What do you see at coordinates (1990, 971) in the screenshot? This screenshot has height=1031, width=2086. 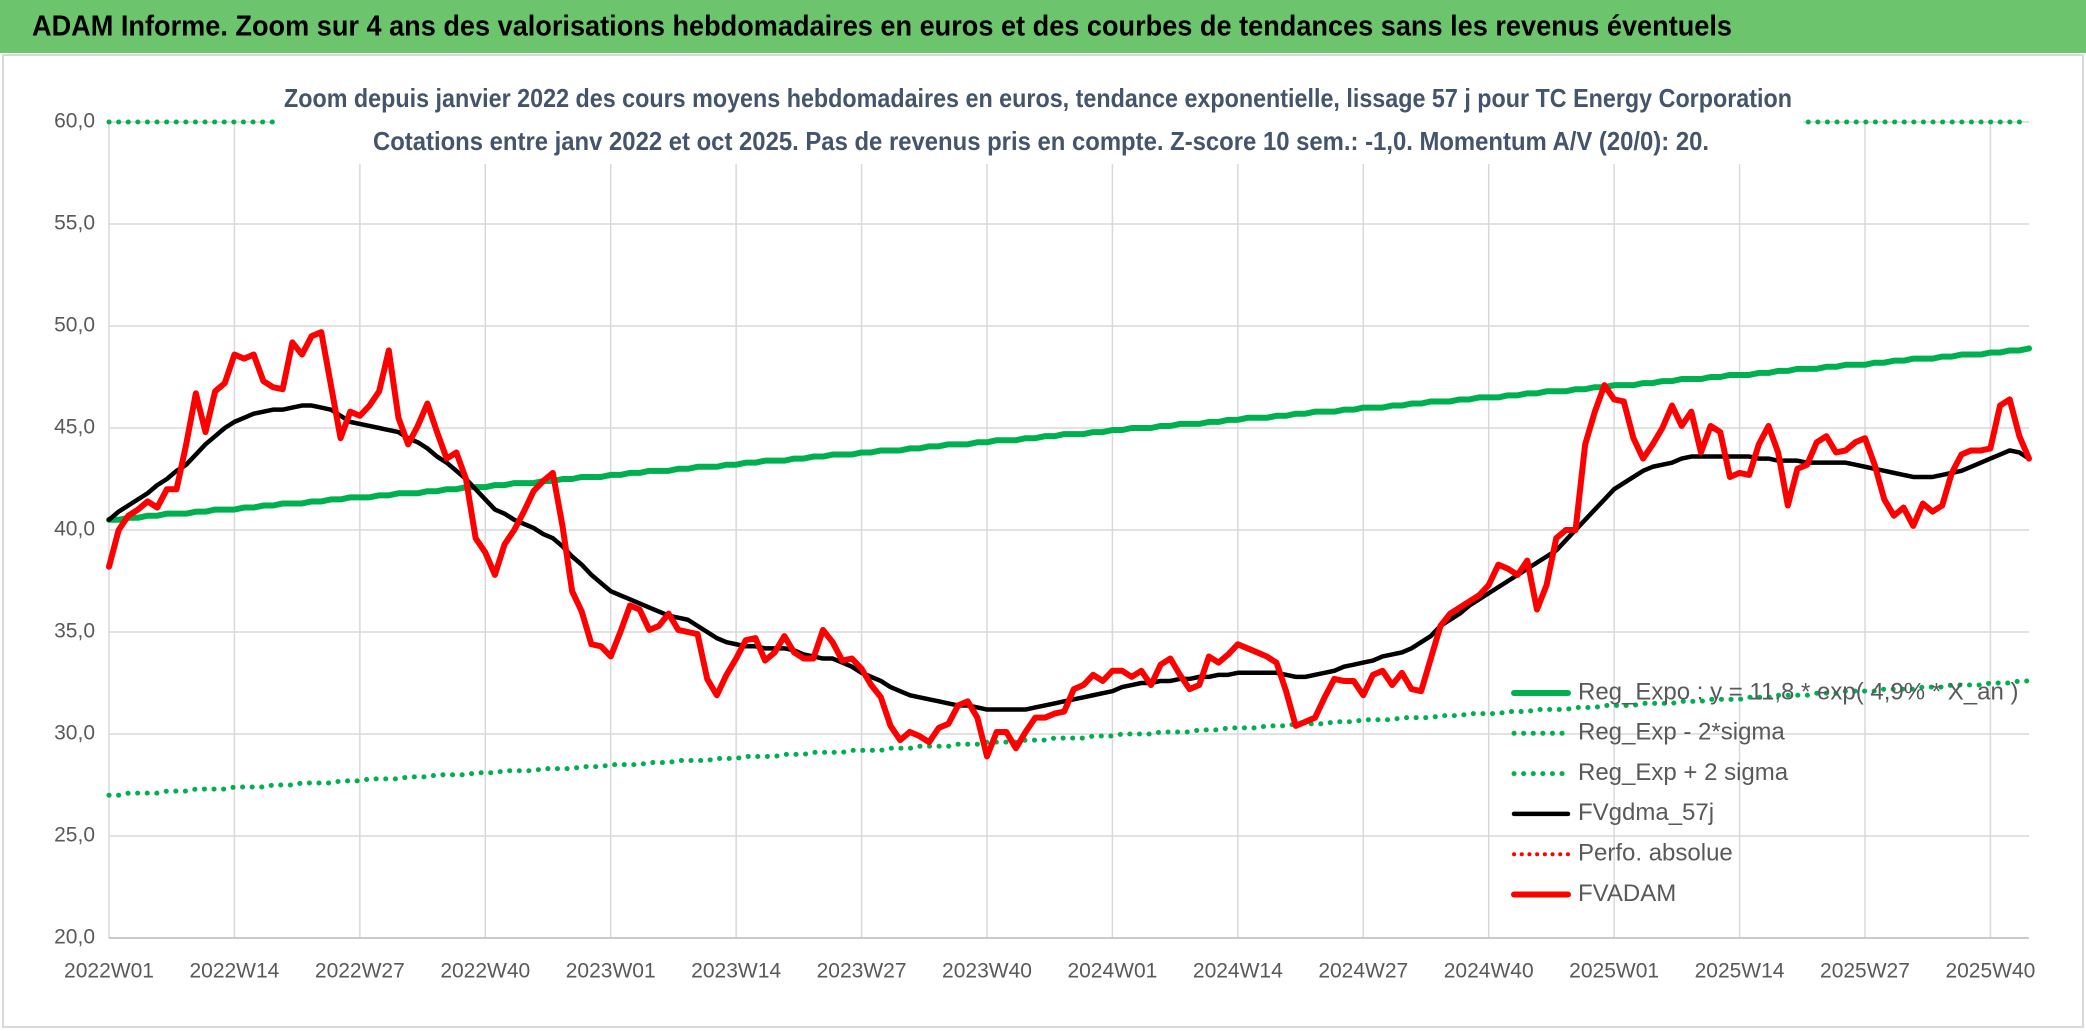 I see `x-tick-label: 2025W40` at bounding box center [1990, 971].